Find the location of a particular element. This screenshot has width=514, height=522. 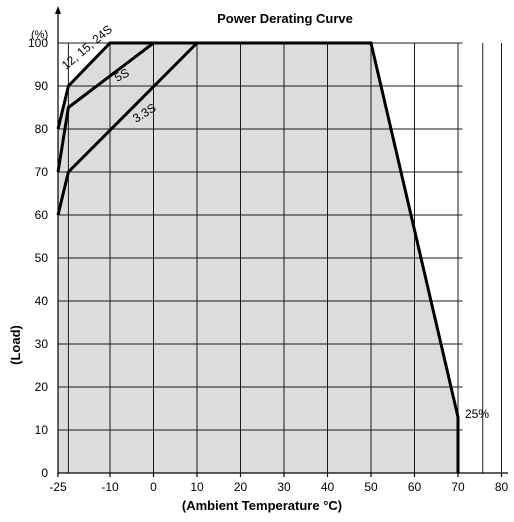

x-tick-label-10: 80 is located at coordinates (502, 487).